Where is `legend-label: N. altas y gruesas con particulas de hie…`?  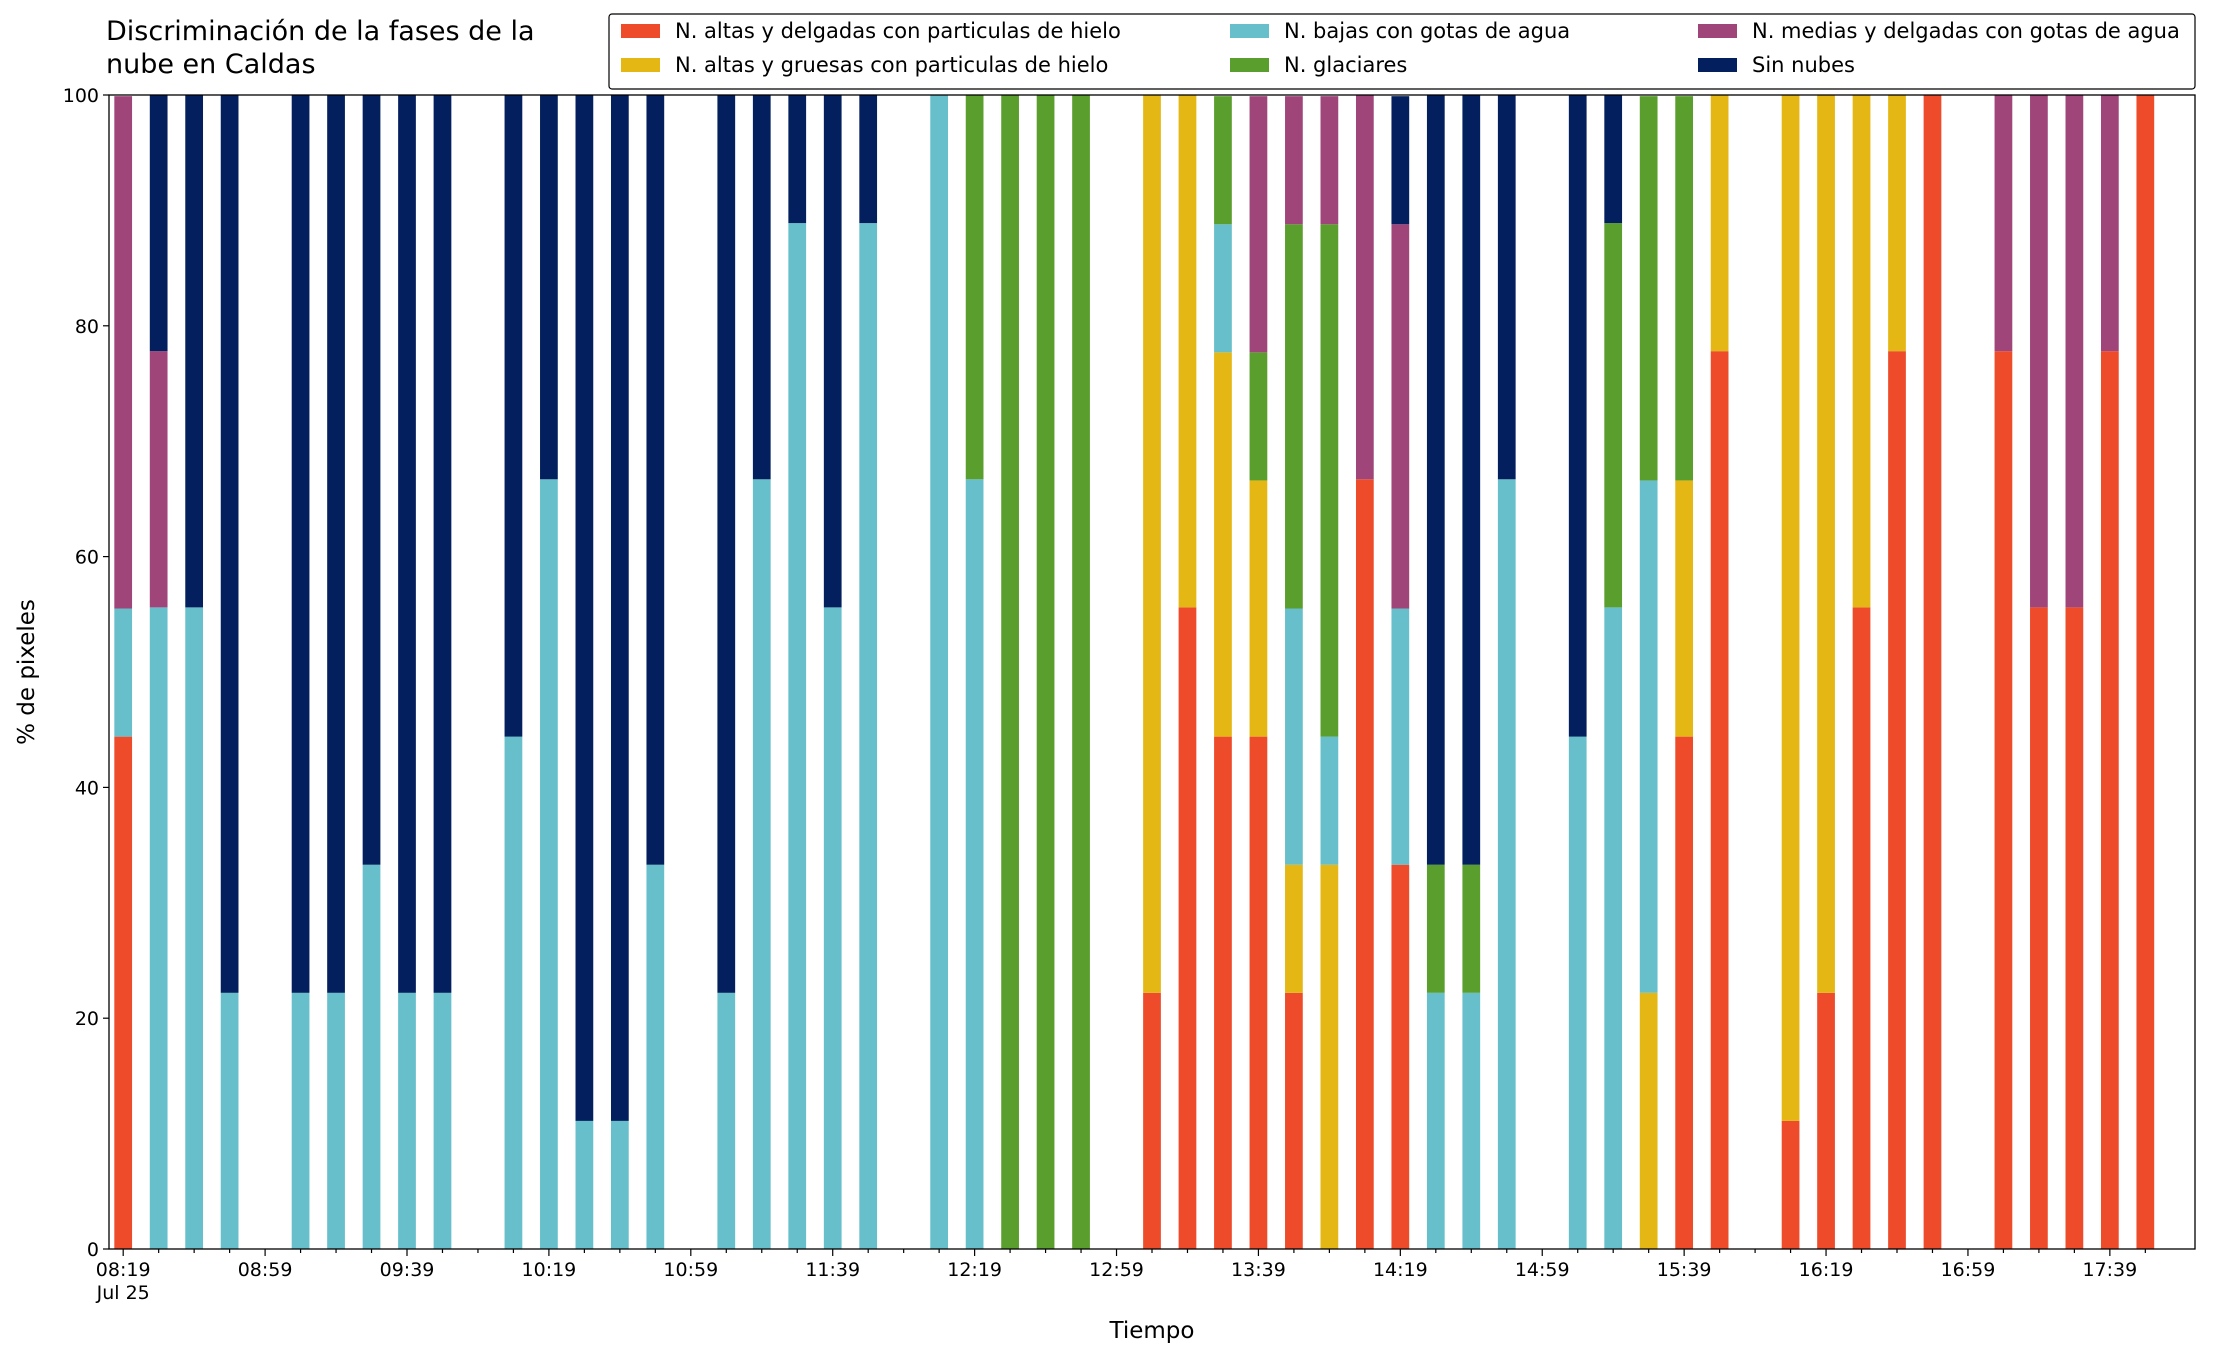
legend-label: N. altas y gruesas con particulas de hie… is located at coordinates (891, 65).